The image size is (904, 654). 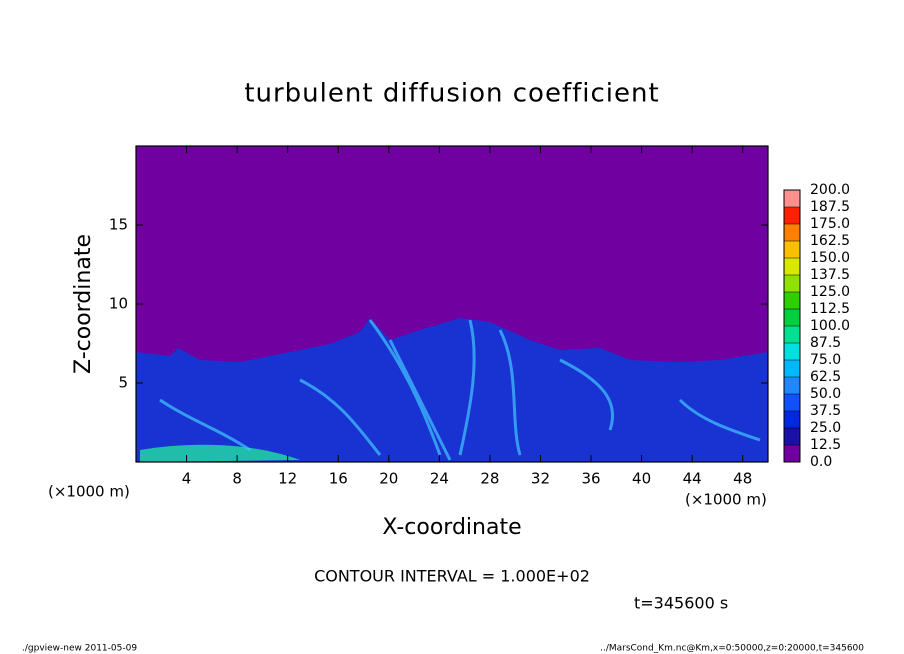 What do you see at coordinates (830, 258) in the screenshot?
I see `colorbar-label: 150.0` at bounding box center [830, 258].